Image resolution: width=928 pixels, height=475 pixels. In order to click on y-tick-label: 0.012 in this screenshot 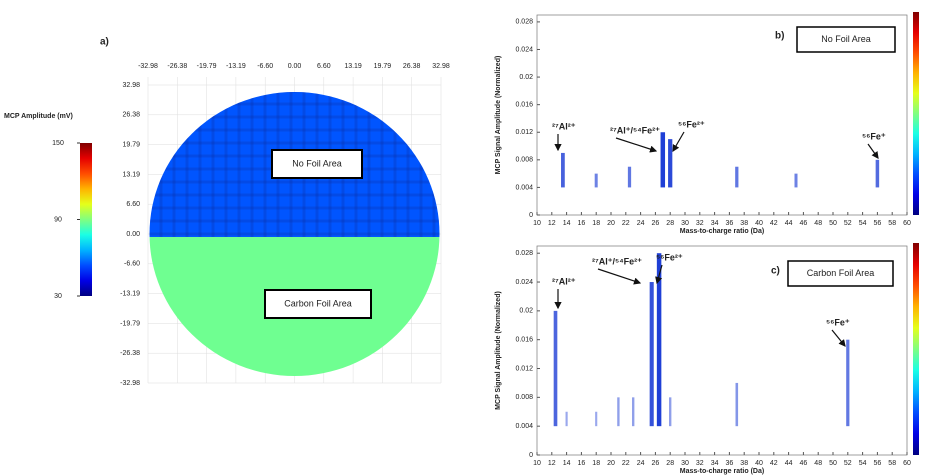, I will do `click(524, 368)`.